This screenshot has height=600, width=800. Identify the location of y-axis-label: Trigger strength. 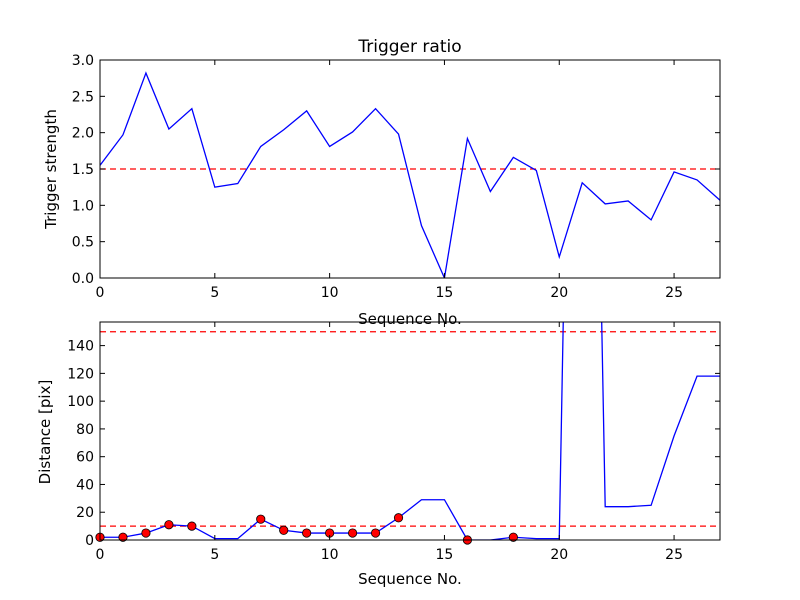
(51, 169).